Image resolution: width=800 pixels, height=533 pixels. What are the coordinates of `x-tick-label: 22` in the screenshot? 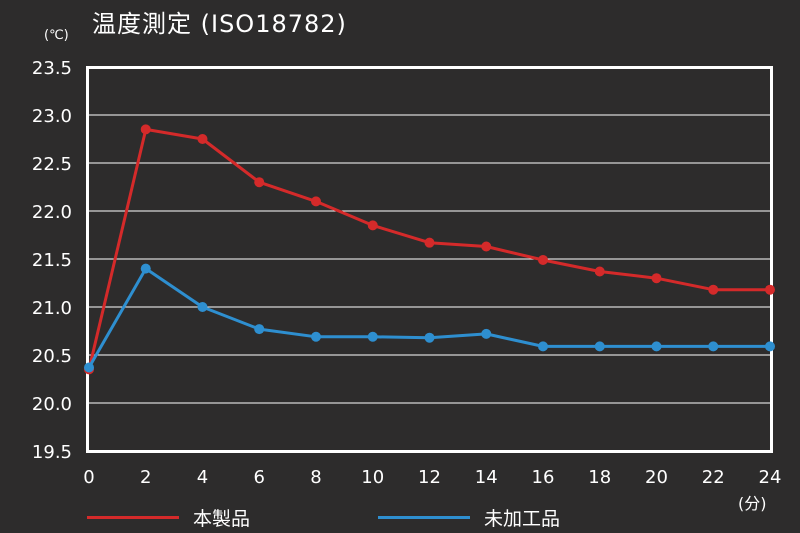 It's located at (713, 477).